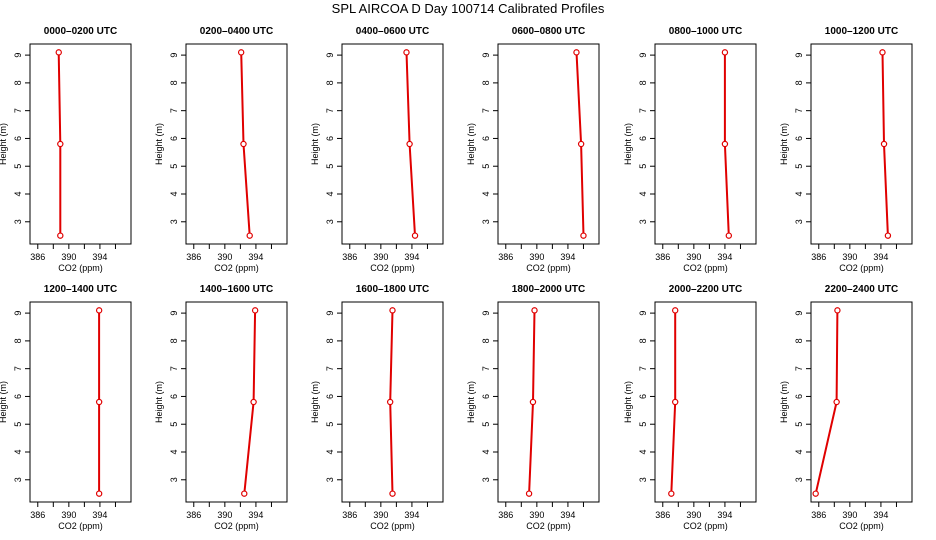 This screenshot has height=540, width=936. What do you see at coordinates (18, 368) in the screenshot?
I see `panel-7-ytick-label-7: 7` at bounding box center [18, 368].